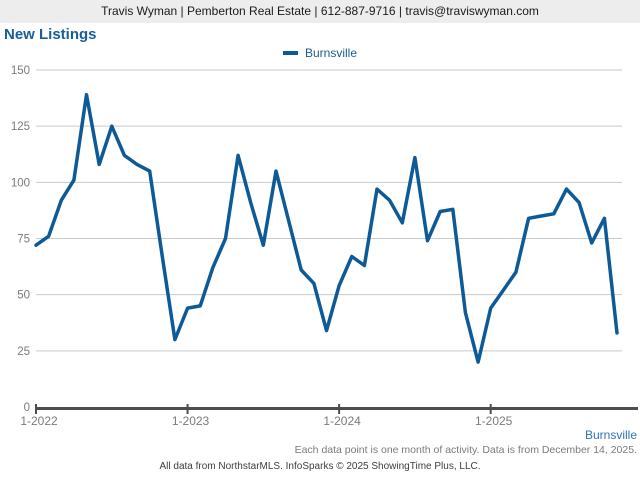 Image resolution: width=640 pixels, height=480 pixels. What do you see at coordinates (27, 408) in the screenshot?
I see `y-tick-label: 0` at bounding box center [27, 408].